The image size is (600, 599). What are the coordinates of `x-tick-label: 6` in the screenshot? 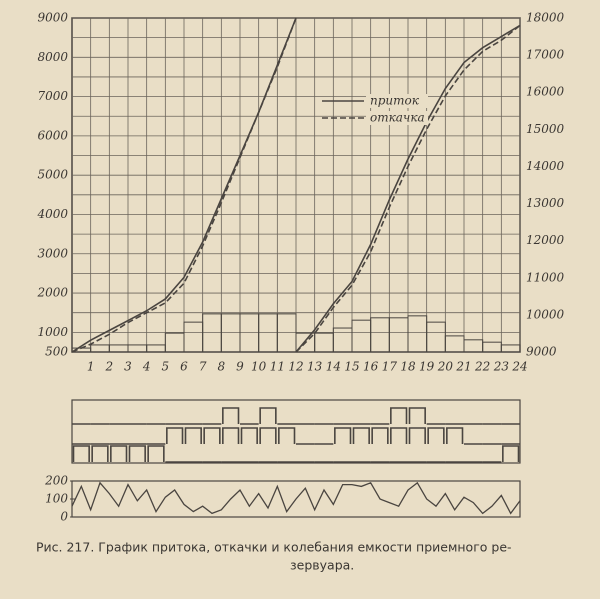 It's located at (184, 367).